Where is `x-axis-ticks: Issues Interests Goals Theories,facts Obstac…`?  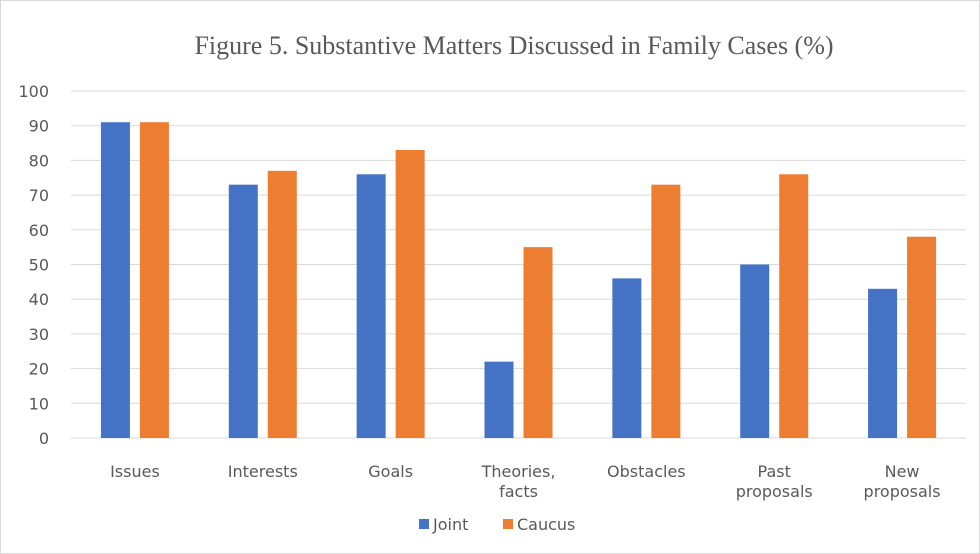
x-axis-ticks: Issues Interests Goals Theories,facts Obstac… is located at coordinates (525, 481).